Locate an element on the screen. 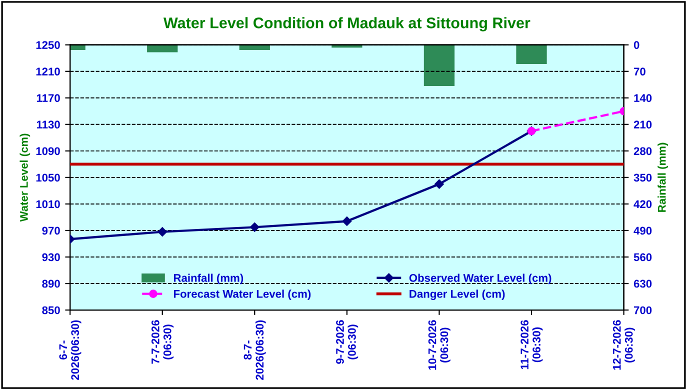 The height and width of the screenshot is (390, 687). y2-tick-label: 490 is located at coordinates (643, 230).